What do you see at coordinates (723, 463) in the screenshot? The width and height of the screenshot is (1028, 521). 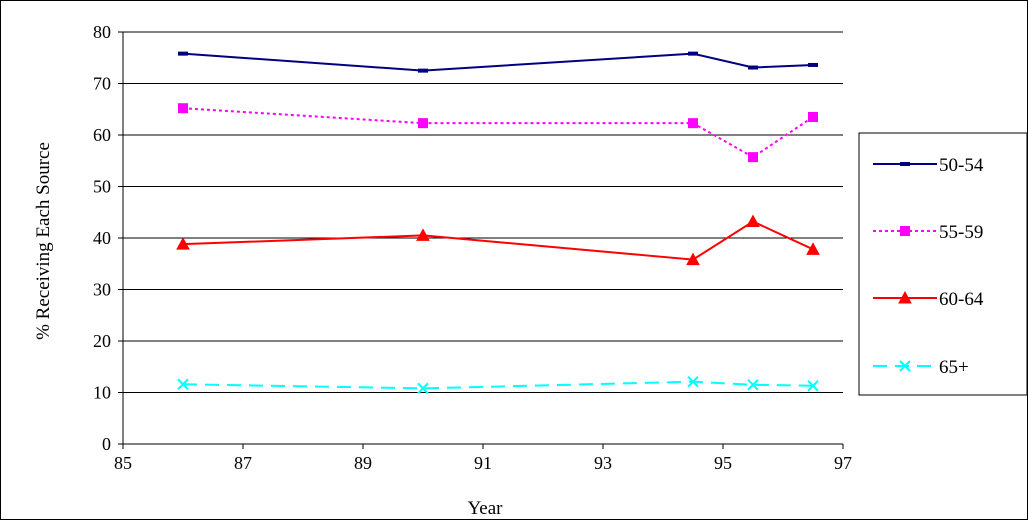 I see `x-tick-label-95: 95` at bounding box center [723, 463].